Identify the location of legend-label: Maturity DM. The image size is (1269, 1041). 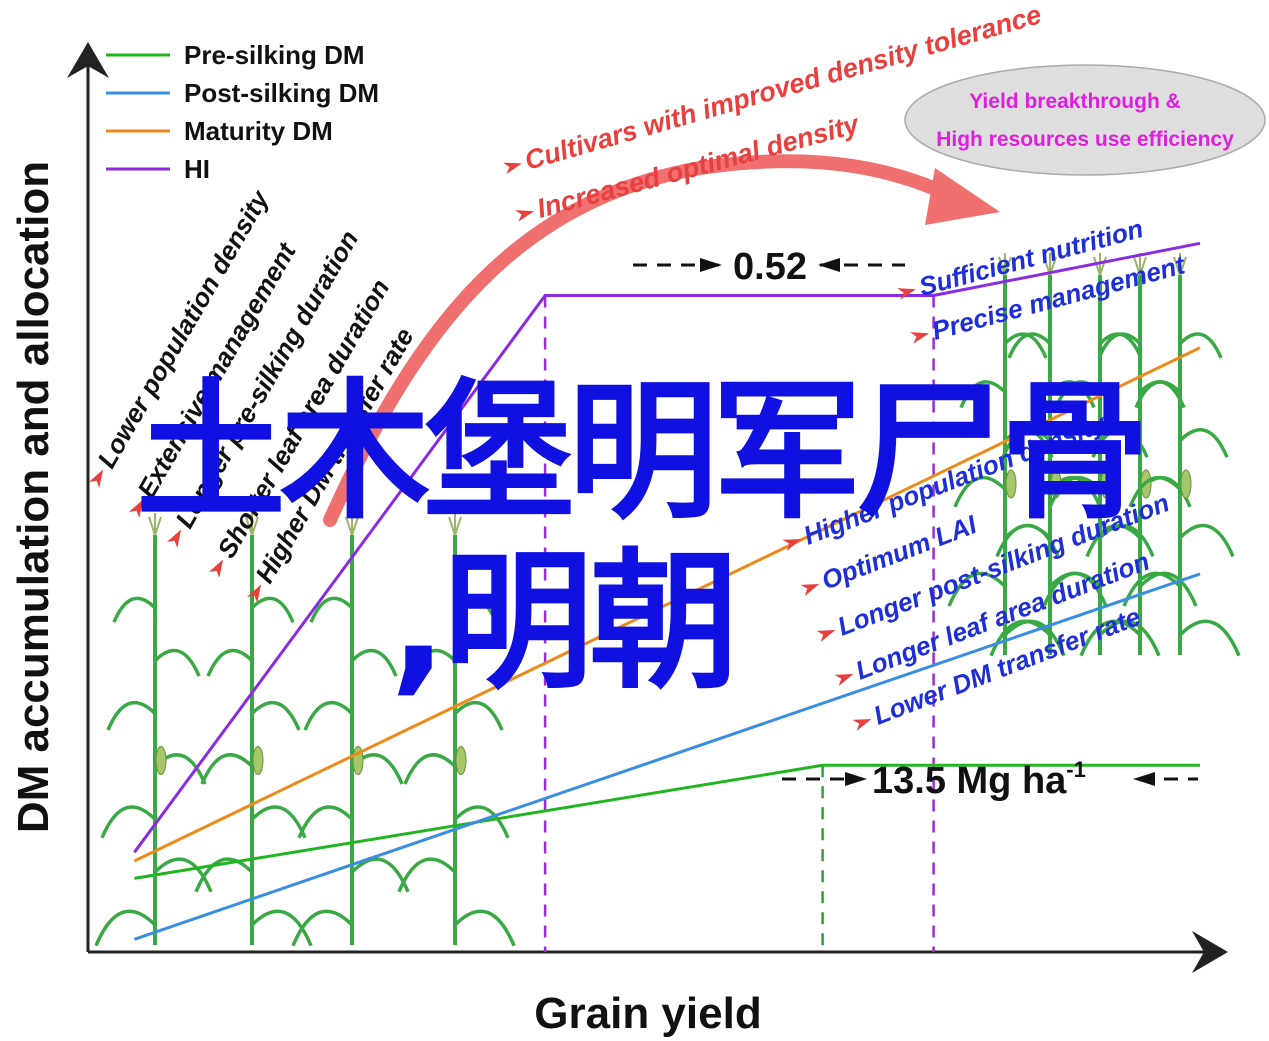
(258, 131).